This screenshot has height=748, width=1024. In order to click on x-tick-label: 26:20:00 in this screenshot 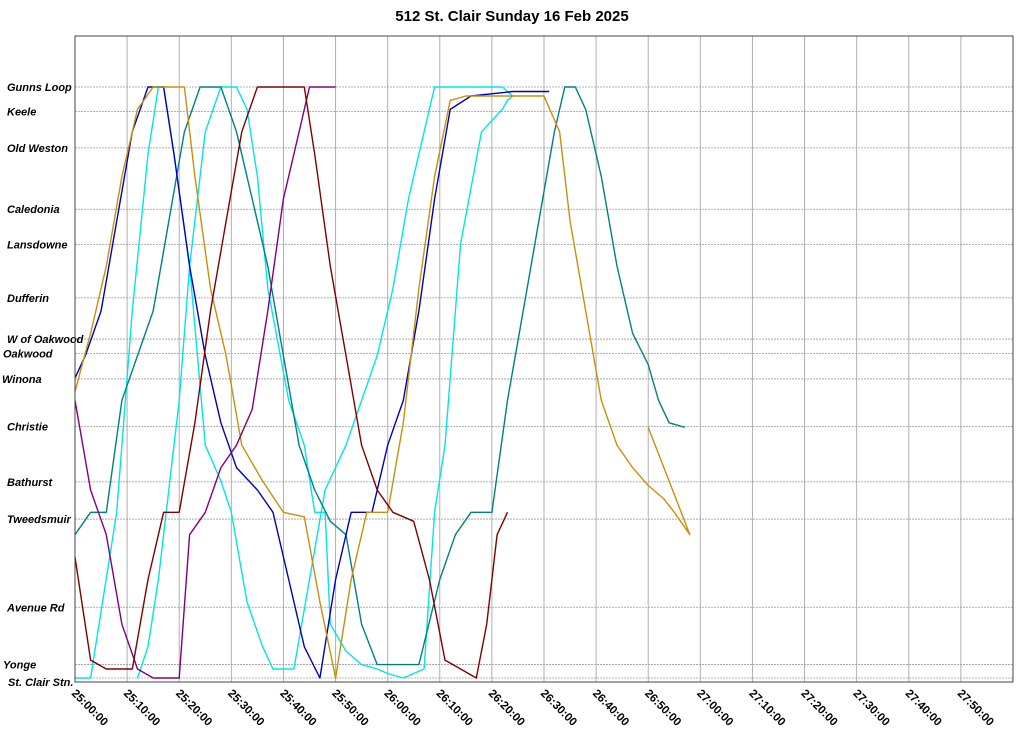, I will do `click(506, 708)`.